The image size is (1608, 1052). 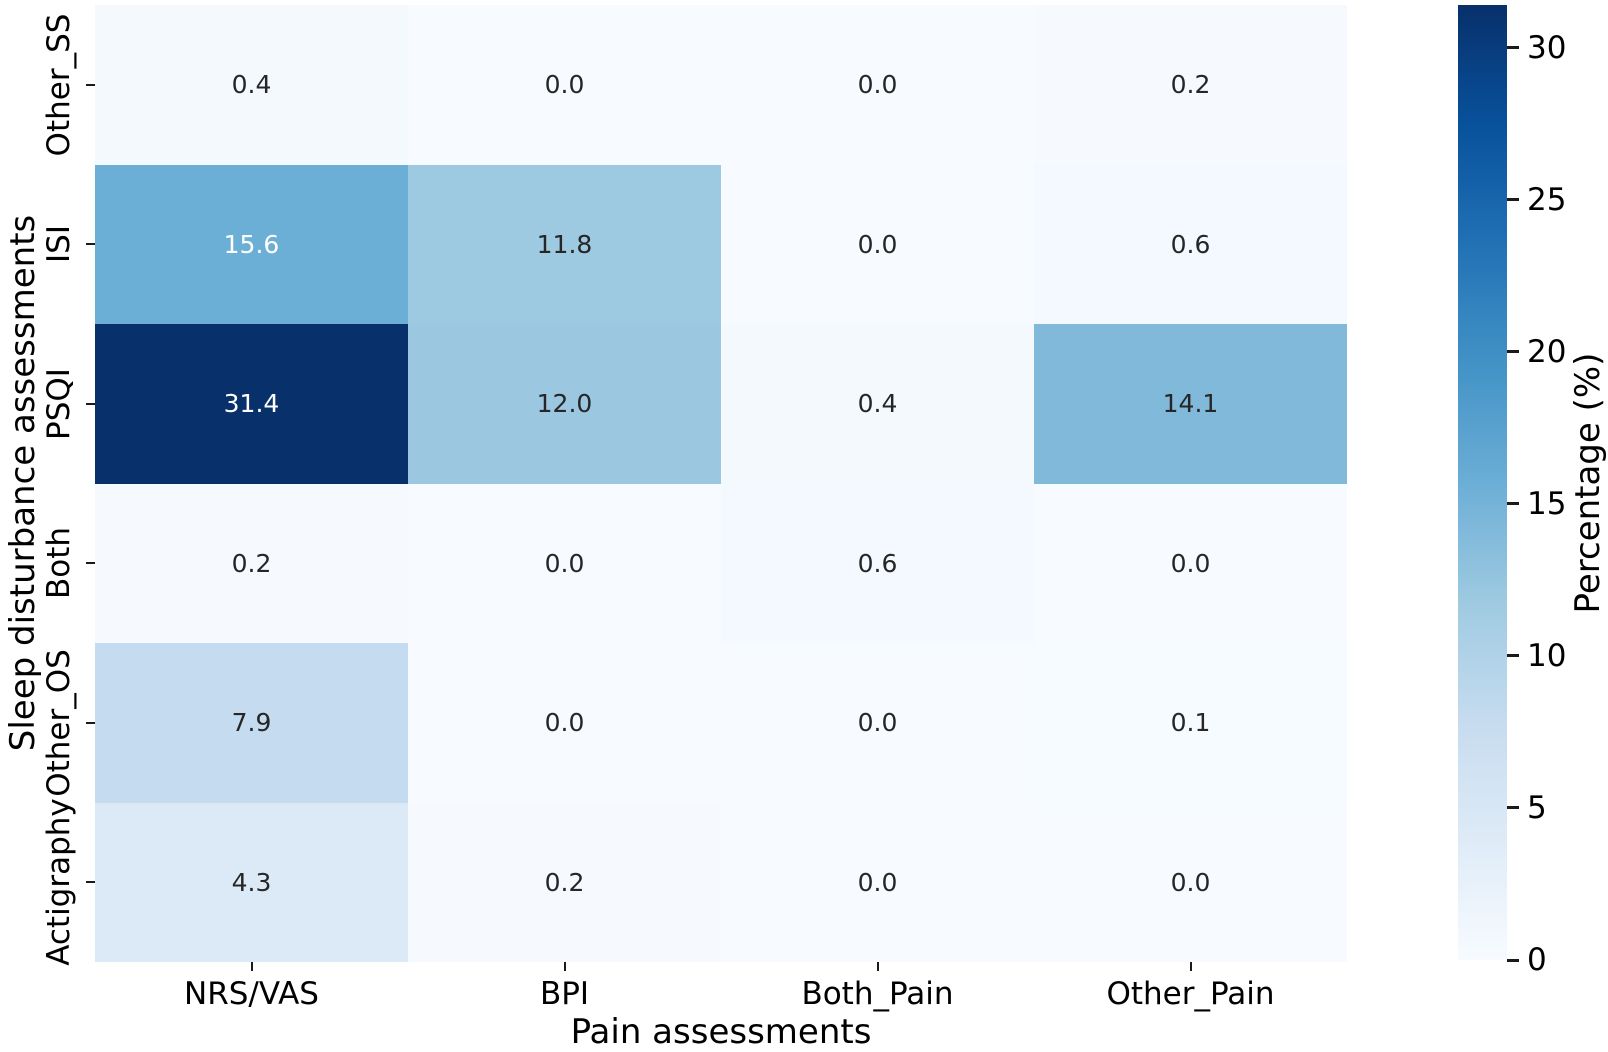 What do you see at coordinates (1547, 351) in the screenshot?
I see `colorbar-tick-label: 20` at bounding box center [1547, 351].